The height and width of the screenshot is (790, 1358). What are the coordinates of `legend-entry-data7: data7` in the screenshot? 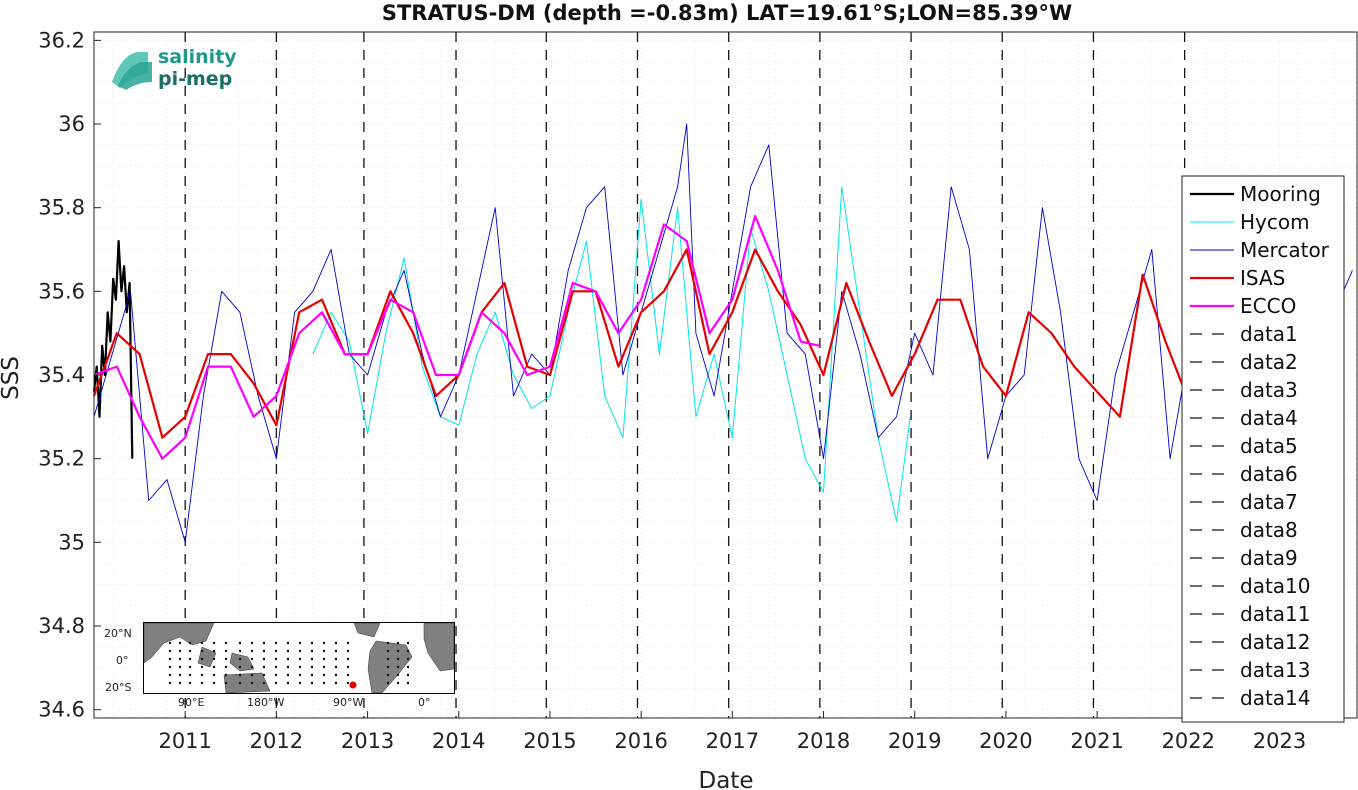 It's located at (1269, 502).